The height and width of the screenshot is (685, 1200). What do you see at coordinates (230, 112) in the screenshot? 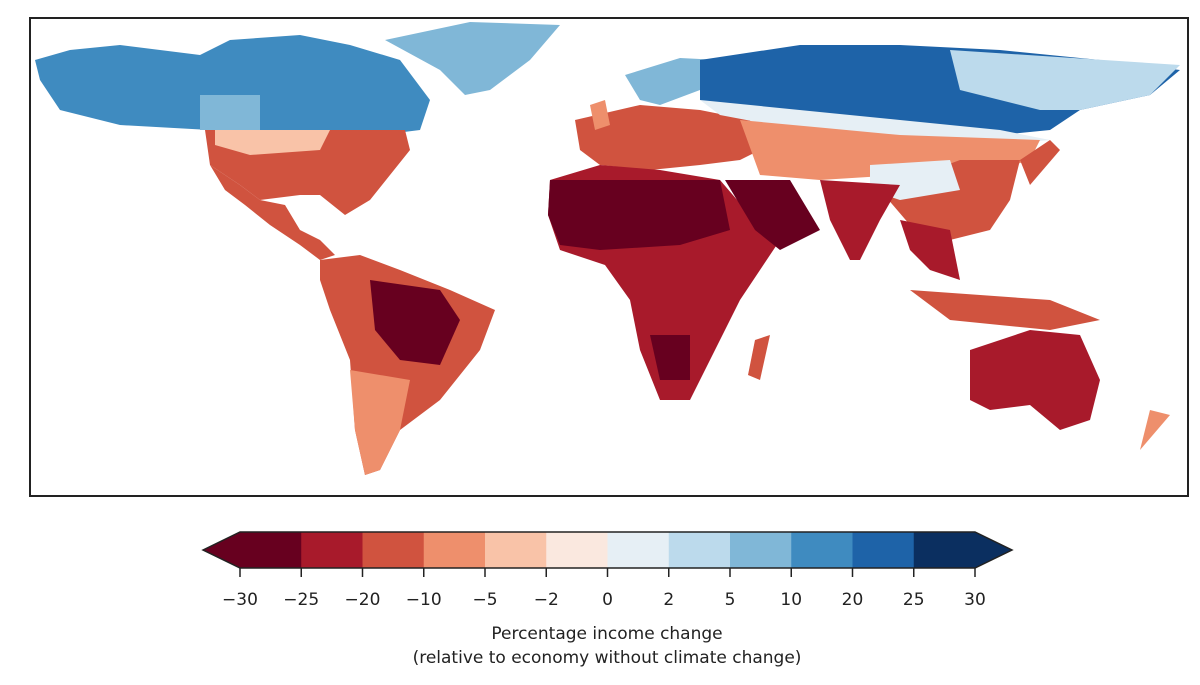
I see `region-canada-central` at bounding box center [230, 112].